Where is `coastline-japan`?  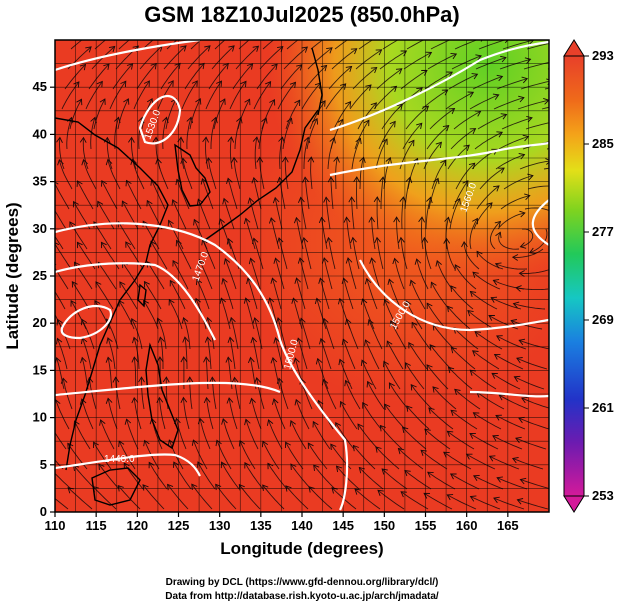 coastline-japan is located at coordinates (261, 175).